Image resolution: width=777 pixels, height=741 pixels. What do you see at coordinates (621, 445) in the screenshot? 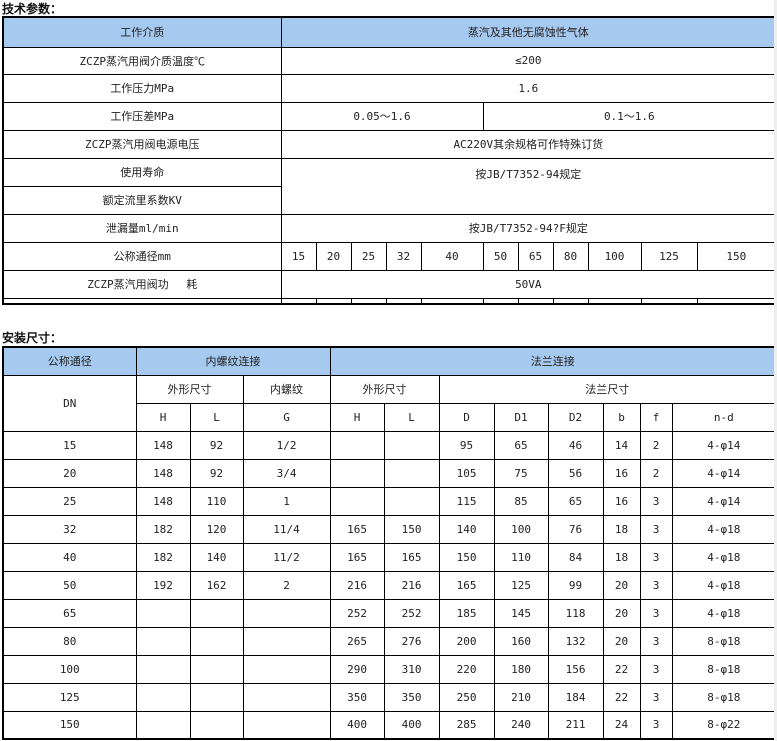
I see `table-cell: 14` at bounding box center [621, 445].